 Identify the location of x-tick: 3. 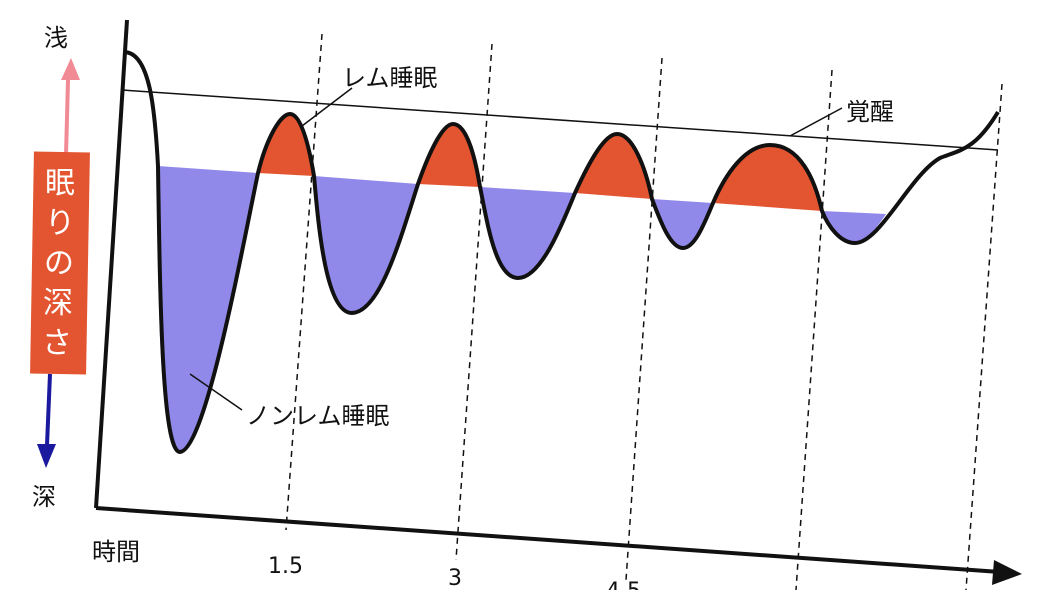
(455, 578).